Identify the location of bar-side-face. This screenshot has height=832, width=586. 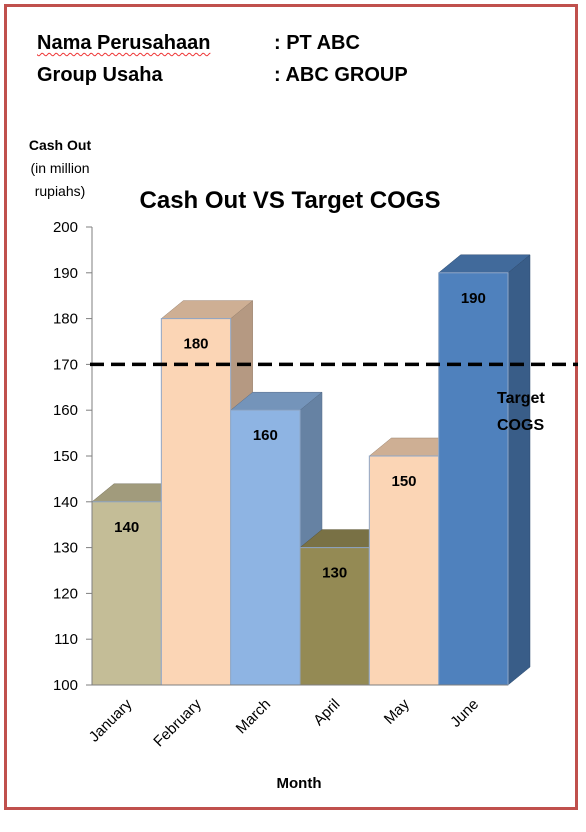
(519, 470).